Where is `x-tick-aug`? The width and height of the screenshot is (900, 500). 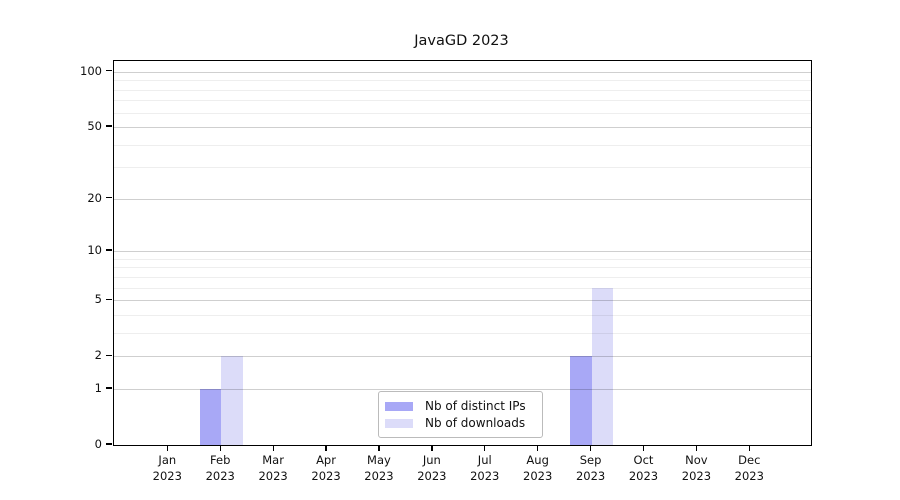 x-tick-aug is located at coordinates (538, 448).